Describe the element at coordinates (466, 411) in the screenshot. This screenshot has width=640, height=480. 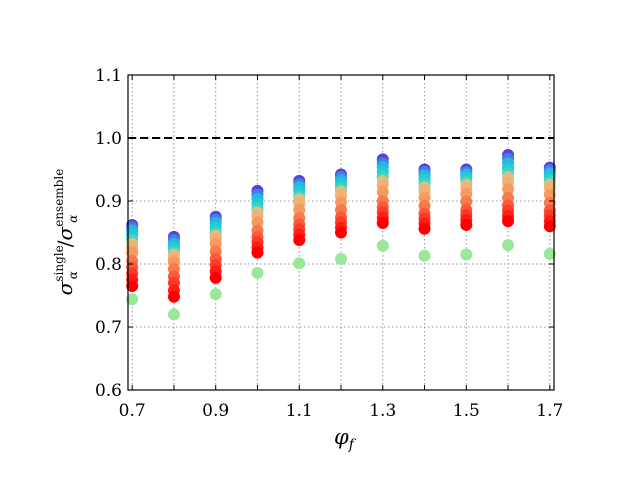
I see `x-tick-label: 1.5` at that location.